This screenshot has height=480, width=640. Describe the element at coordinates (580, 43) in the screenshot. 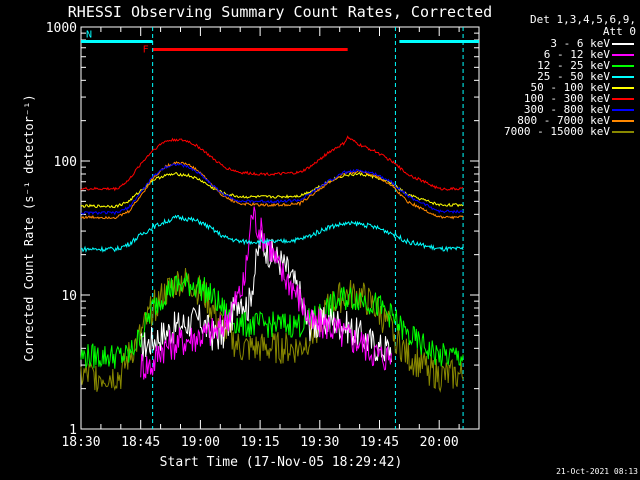

I see `legend-item-label: 3 - 6 keV` at that location.